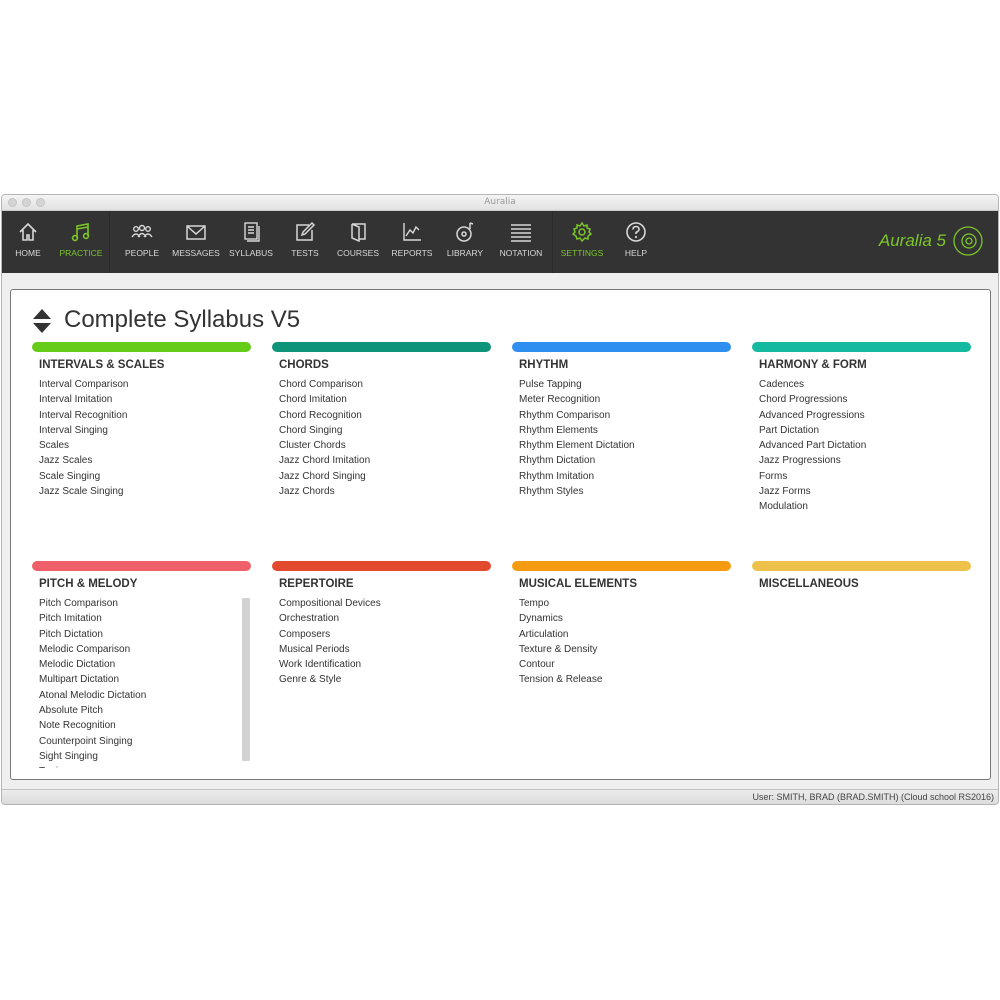 Image resolution: width=1000 pixels, height=1000 pixels. What do you see at coordinates (773, 476) in the screenshot?
I see `syllabus-item: Forms` at bounding box center [773, 476].